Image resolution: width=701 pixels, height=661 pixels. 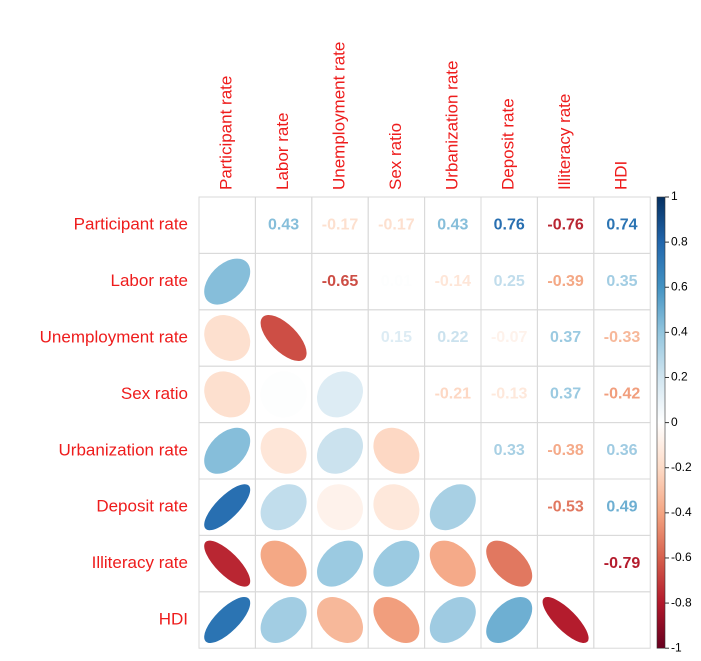 What do you see at coordinates (681, 557) in the screenshot?
I see `colorbar-tick-label: -0.6` at bounding box center [681, 557].